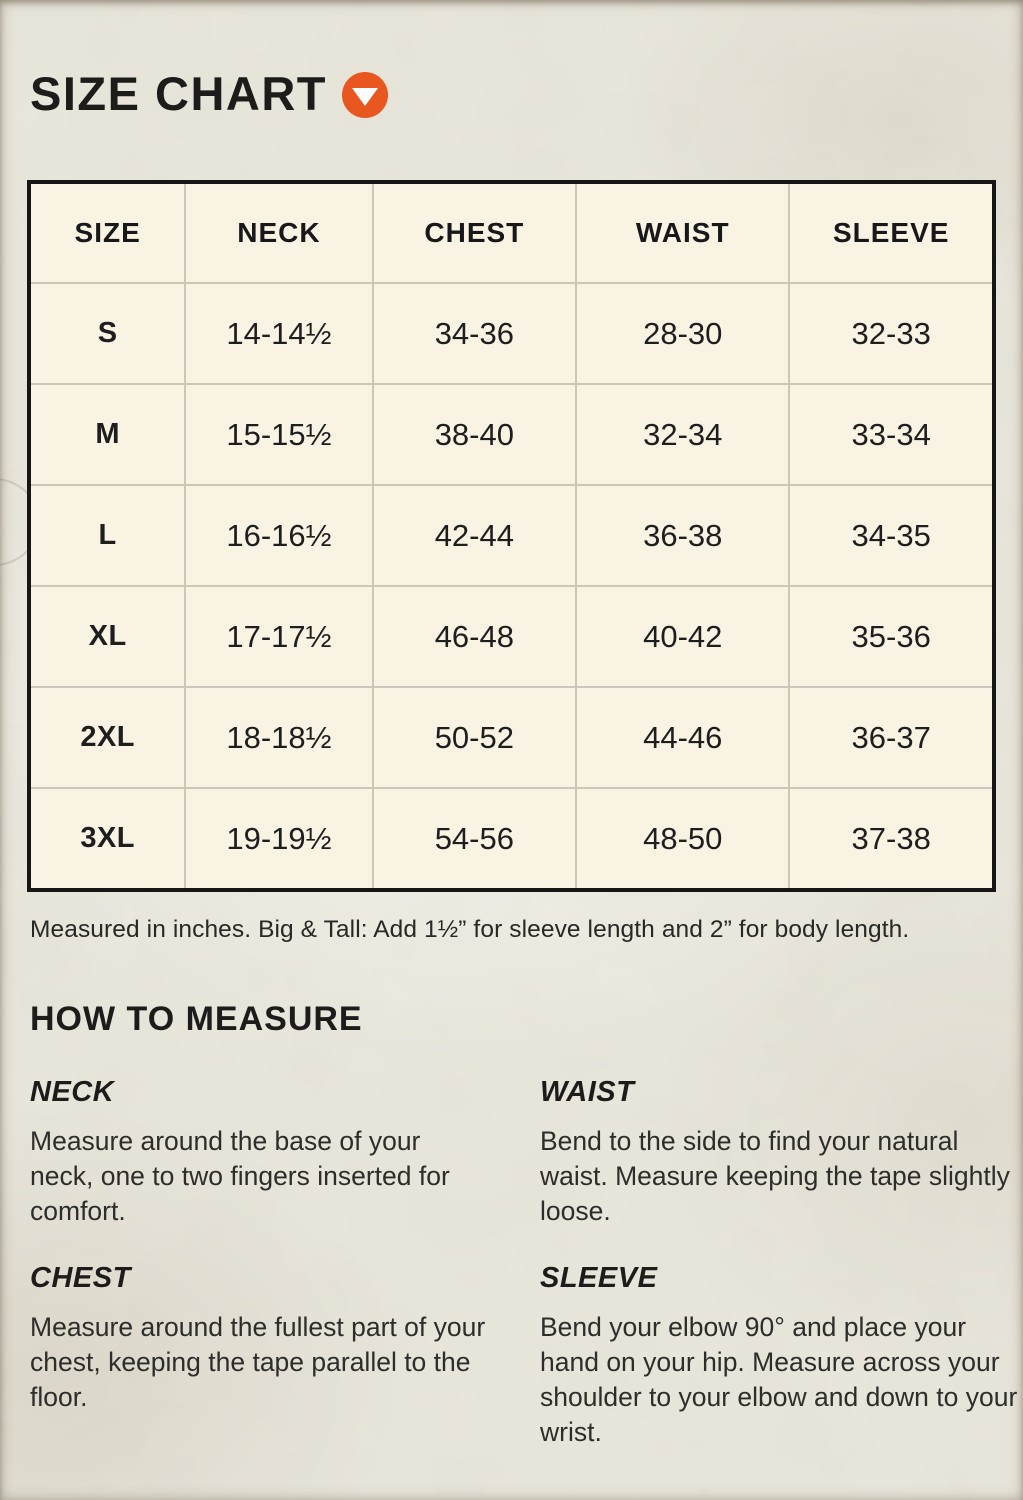 Image resolution: width=1023 pixels, height=1500 pixels. What do you see at coordinates (891, 737) in the screenshot?
I see `measurement-cell: 36-37` at bounding box center [891, 737].